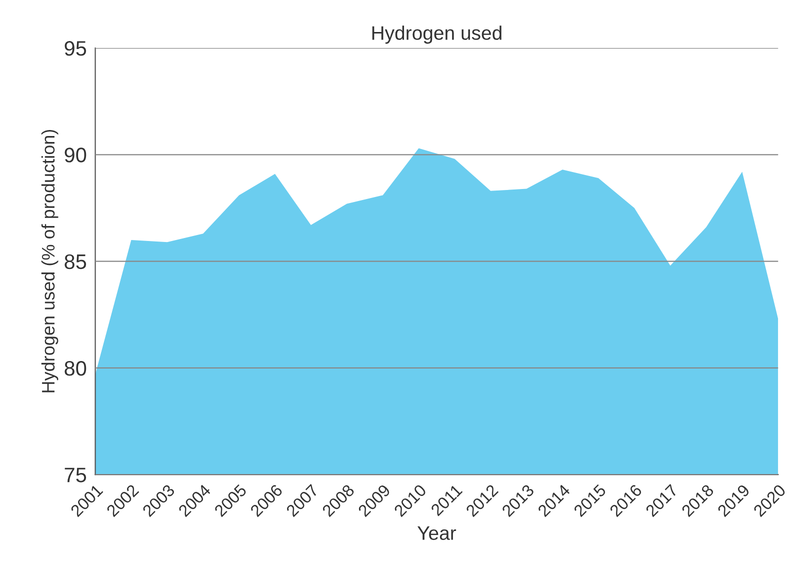 This screenshot has height=565, width=794. What do you see at coordinates (75, 368) in the screenshot?
I see `y-tick-label: 80` at bounding box center [75, 368].